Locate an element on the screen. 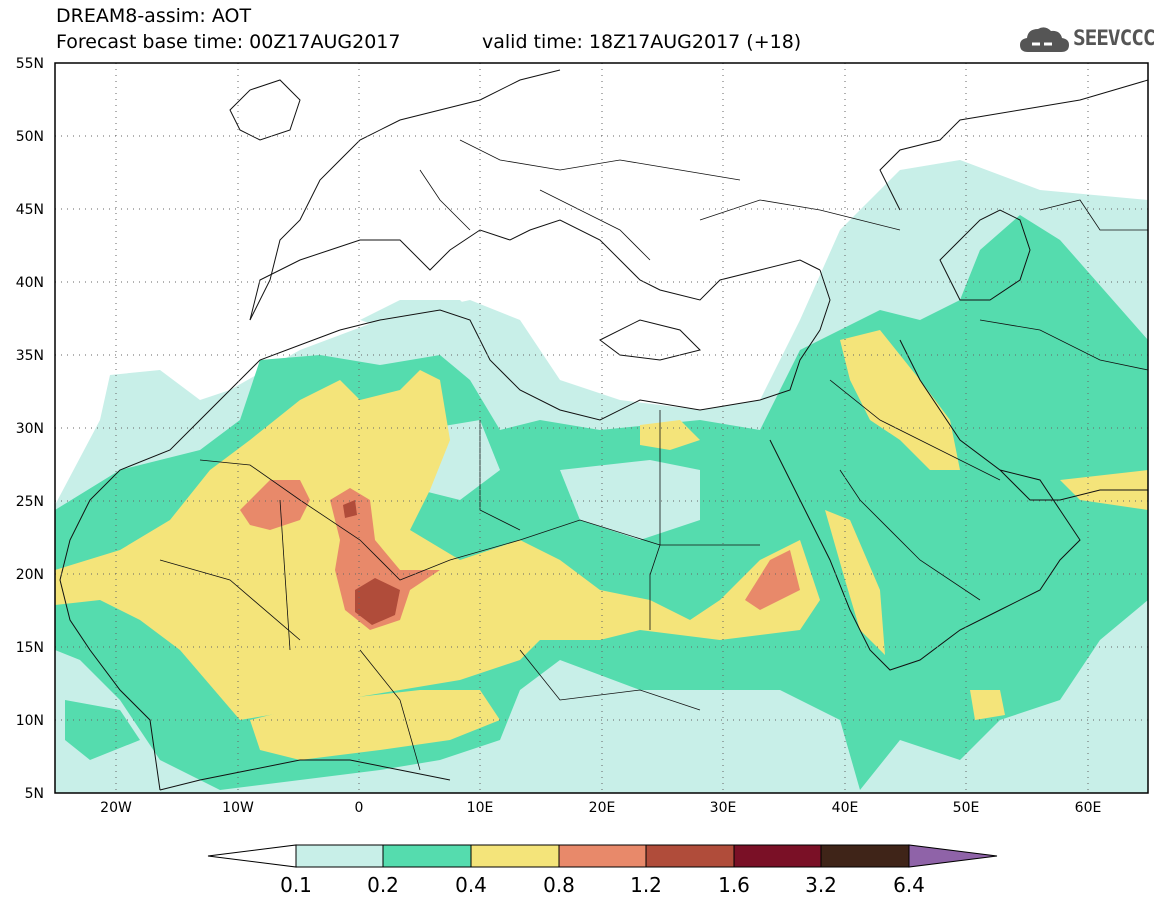  colorbar-label: 6.4 is located at coordinates (909, 885).